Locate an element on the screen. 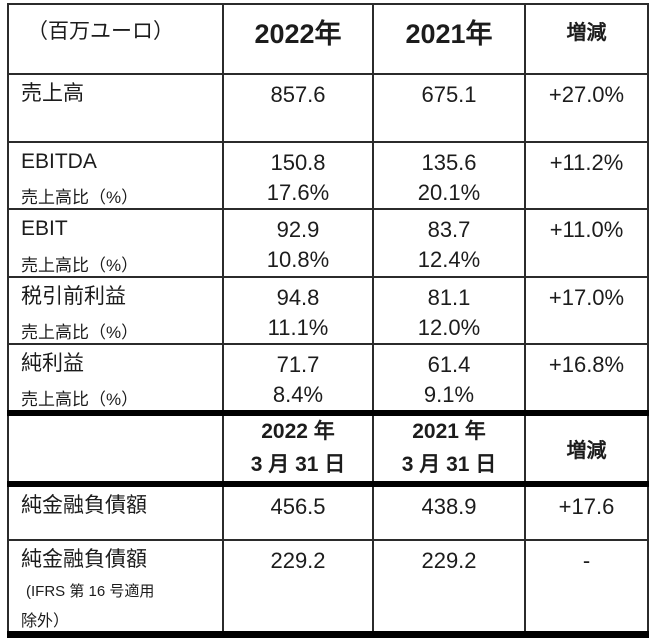  column-header-2021: 2021年 is located at coordinates (449, 39).